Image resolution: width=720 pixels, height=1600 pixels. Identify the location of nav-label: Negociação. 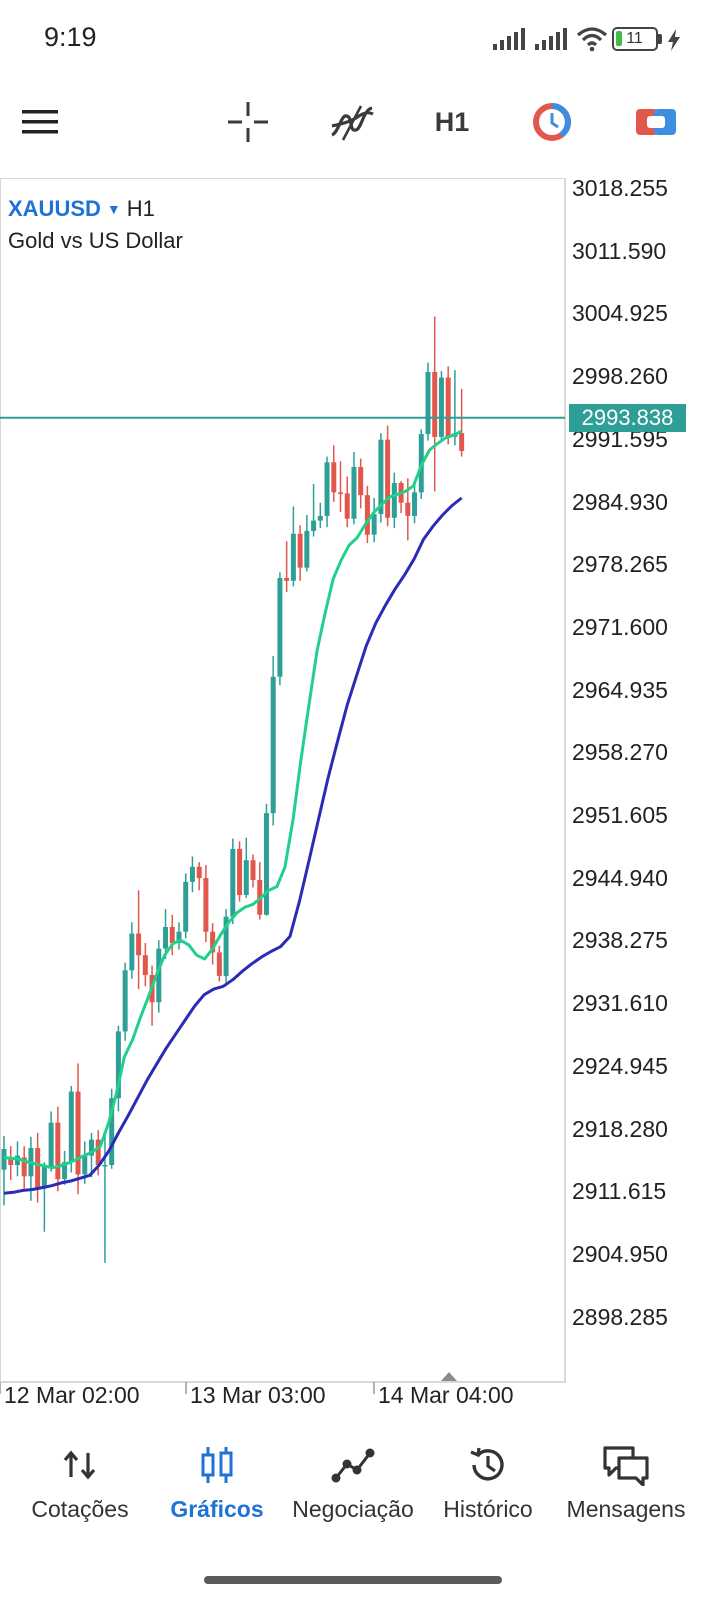
(353, 1509).